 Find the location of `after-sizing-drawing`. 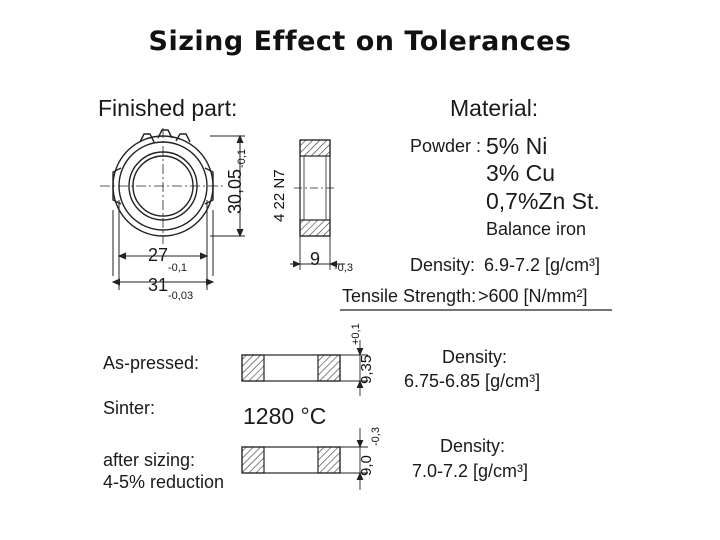

after-sizing-drawing is located at coordinates (304, 459).